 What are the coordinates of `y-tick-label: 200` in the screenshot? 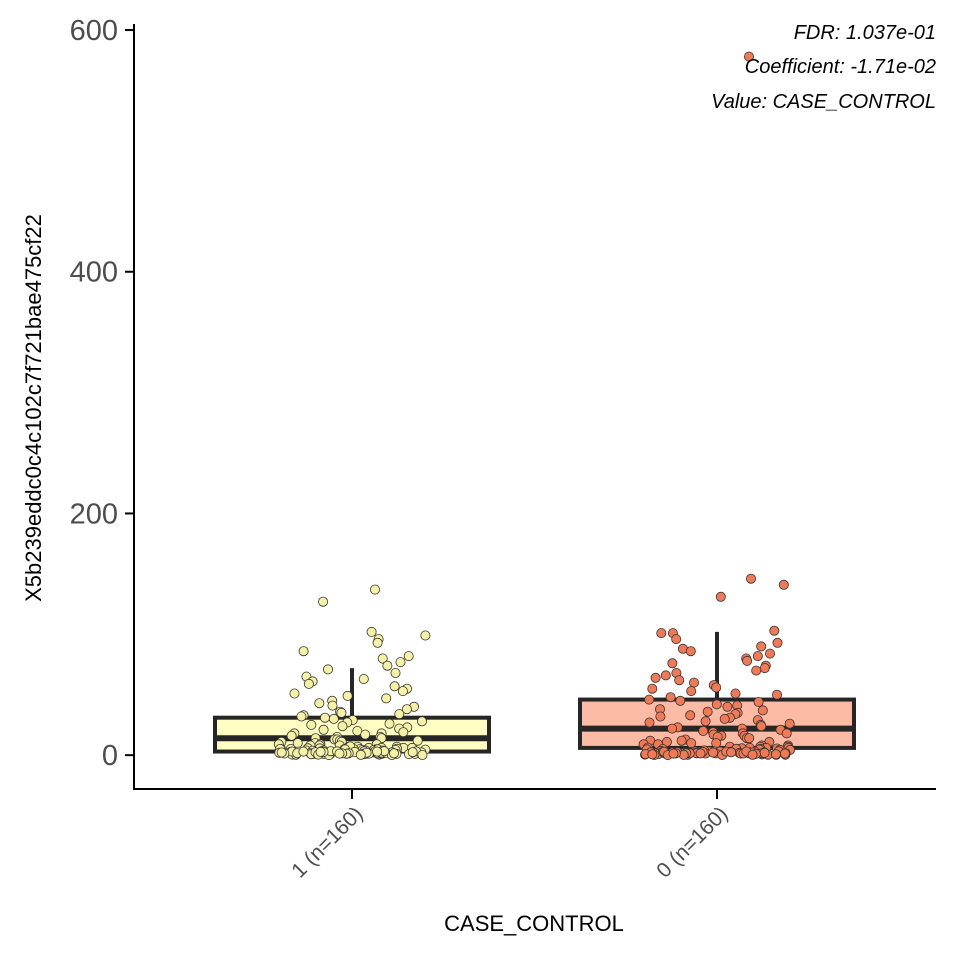 It's located at (94, 514).